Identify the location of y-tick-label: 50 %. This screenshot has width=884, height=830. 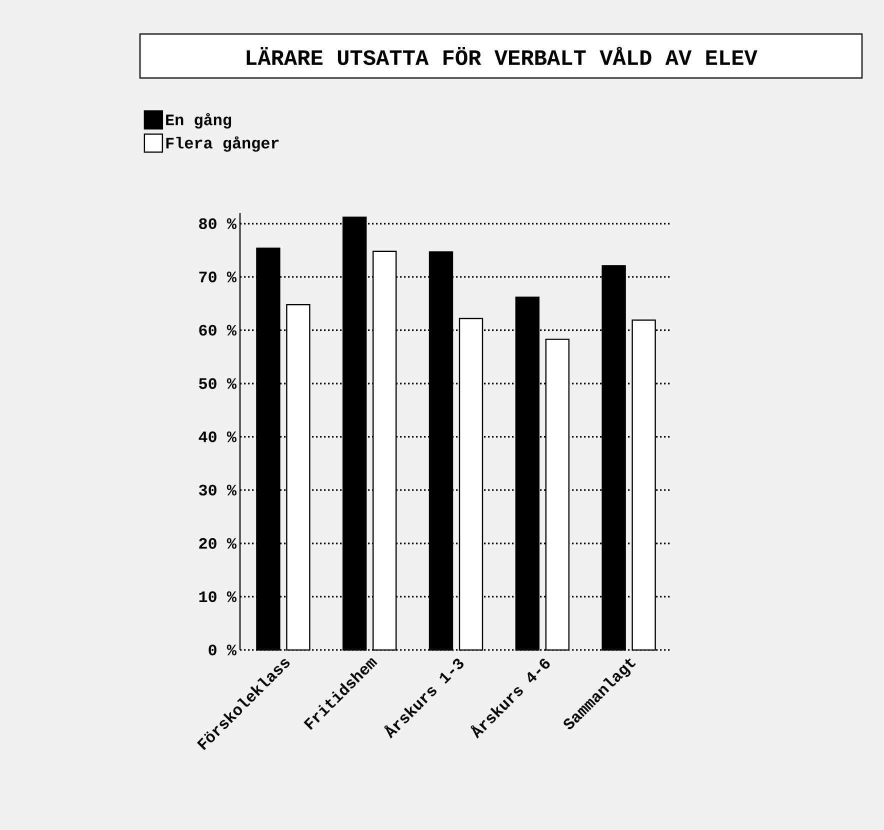
(217, 383).